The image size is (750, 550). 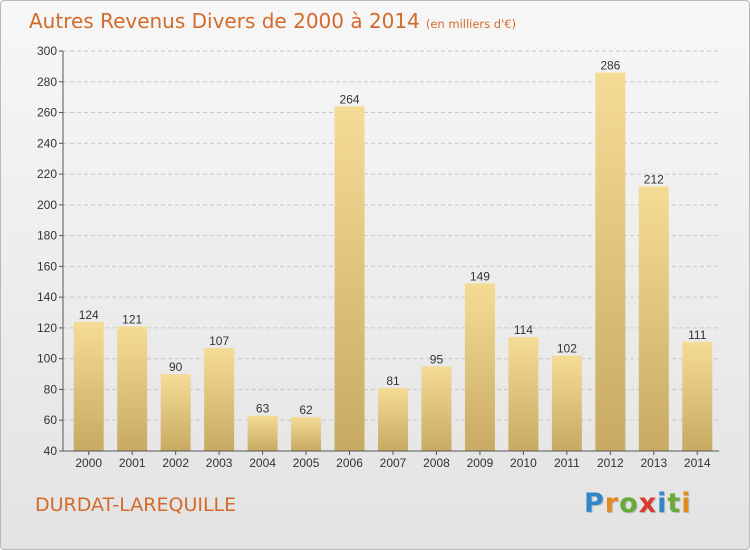 What do you see at coordinates (47, 51) in the screenshot?
I see `y-tick-label: 300` at bounding box center [47, 51].